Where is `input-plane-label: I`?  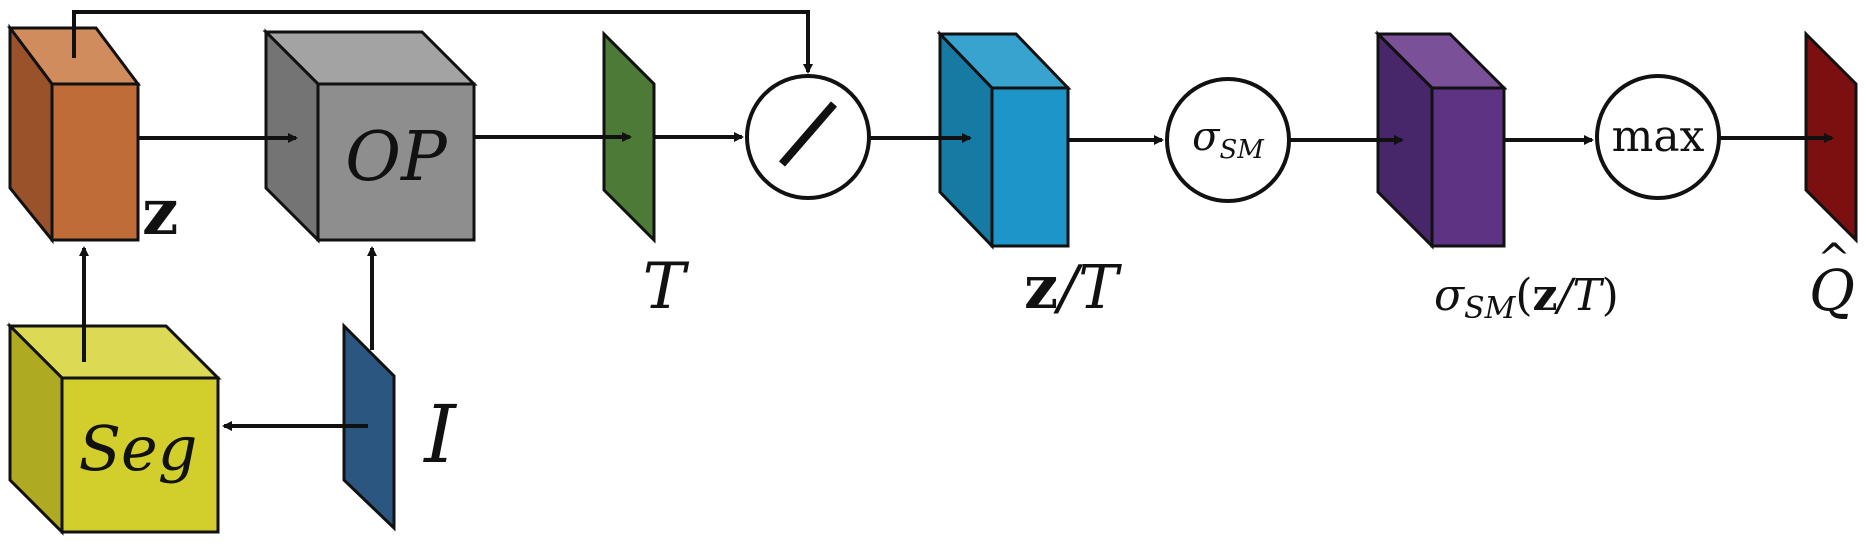
input-plane-label: I is located at coordinates (439, 434).